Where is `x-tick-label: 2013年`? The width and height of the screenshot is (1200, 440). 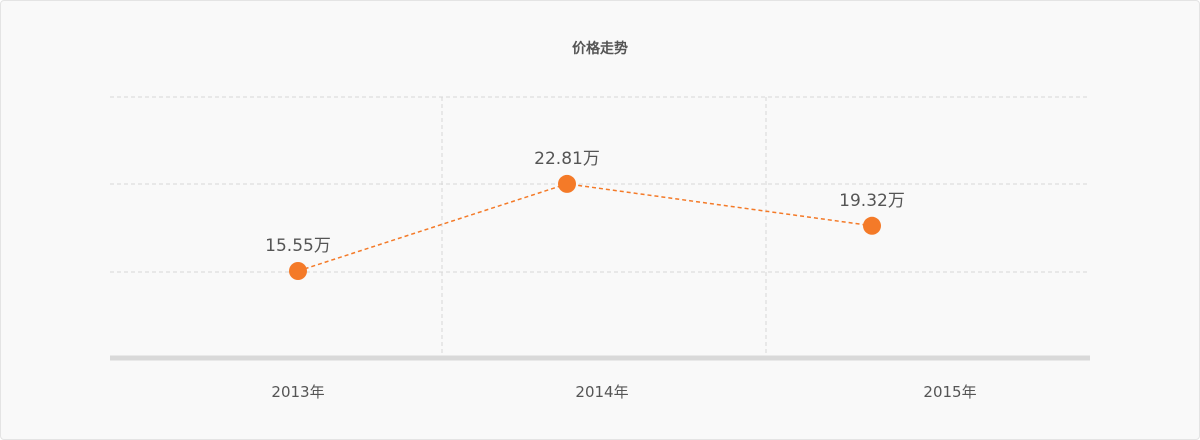 x-tick-label: 2013年 is located at coordinates (297, 392).